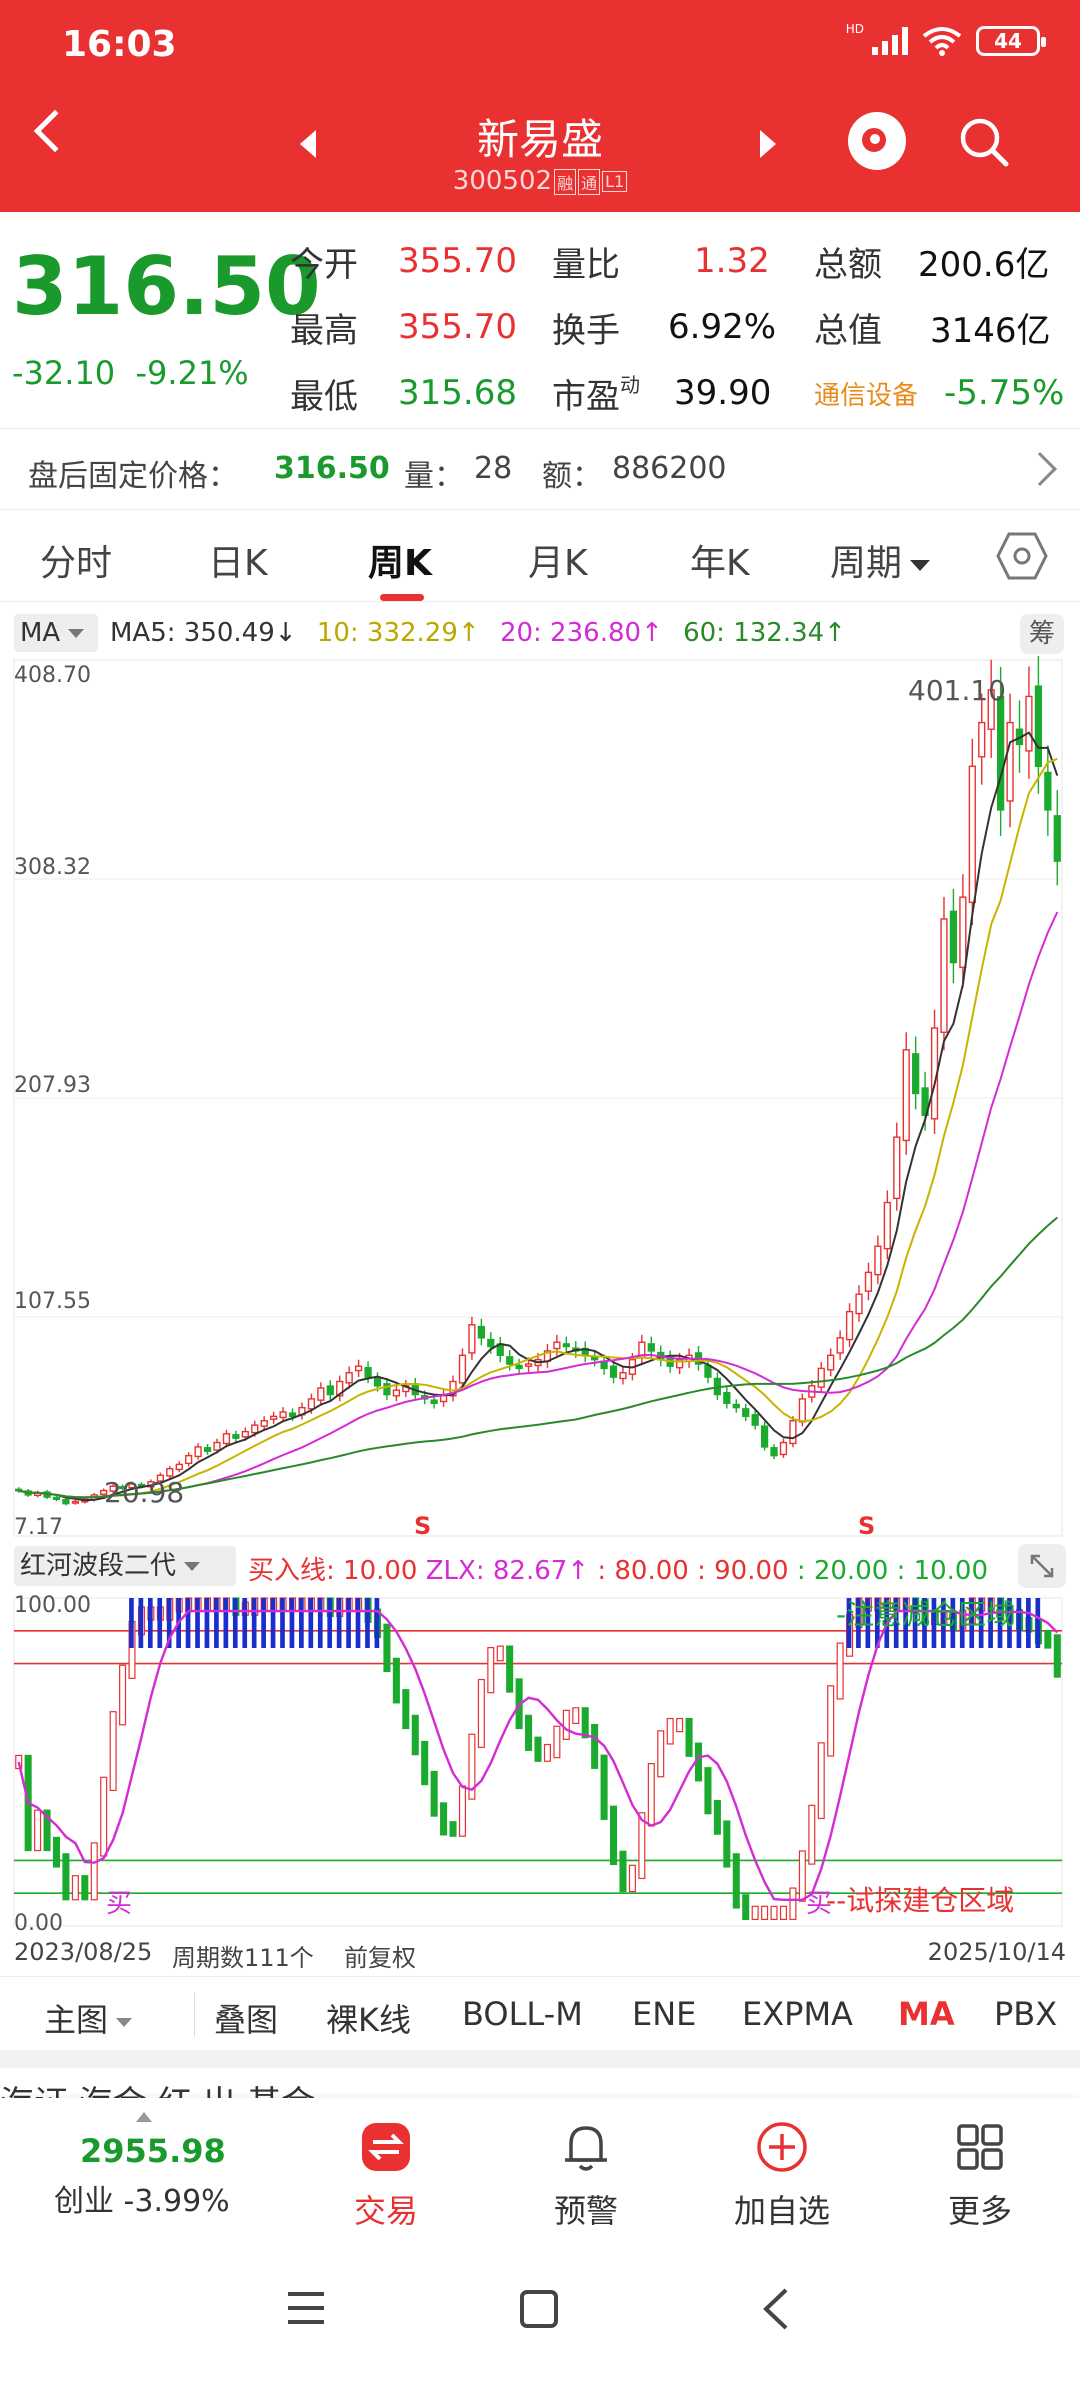 The width and height of the screenshot is (1080, 2400). Describe the element at coordinates (386, 2147) in the screenshot. I see `trade-icon` at that location.